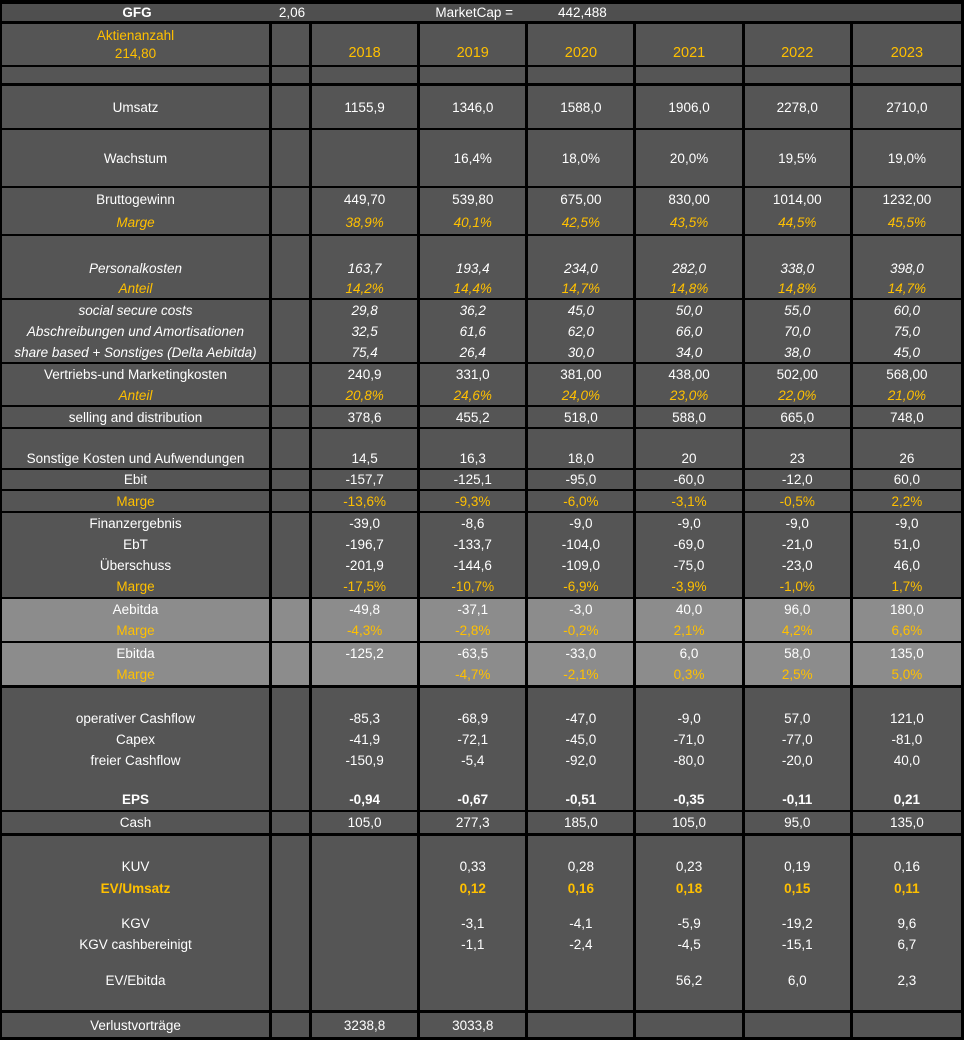 This screenshot has width=964, height=1040. What do you see at coordinates (582, 288) in the screenshot?
I see `value-cell: 14,7%` at bounding box center [582, 288].